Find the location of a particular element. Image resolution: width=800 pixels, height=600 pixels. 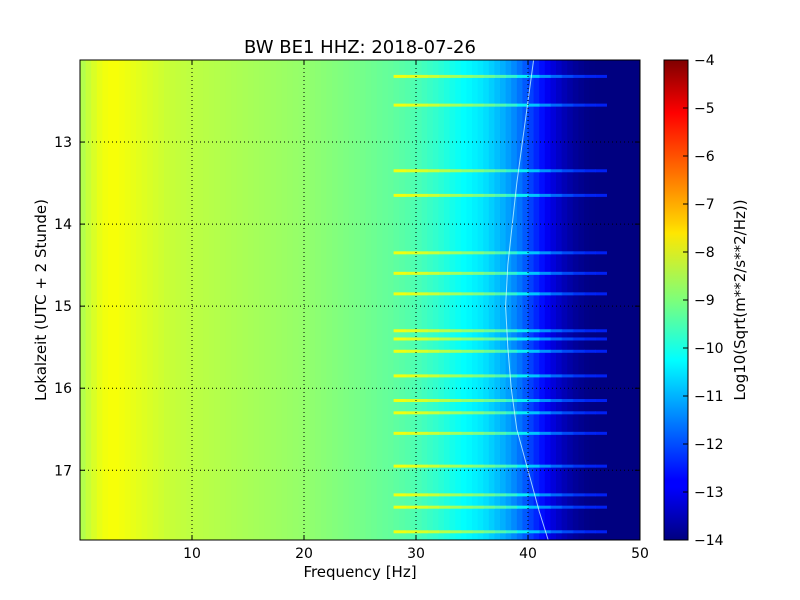

colorbar-tick-label: −5 is located at coordinates (704, 109).